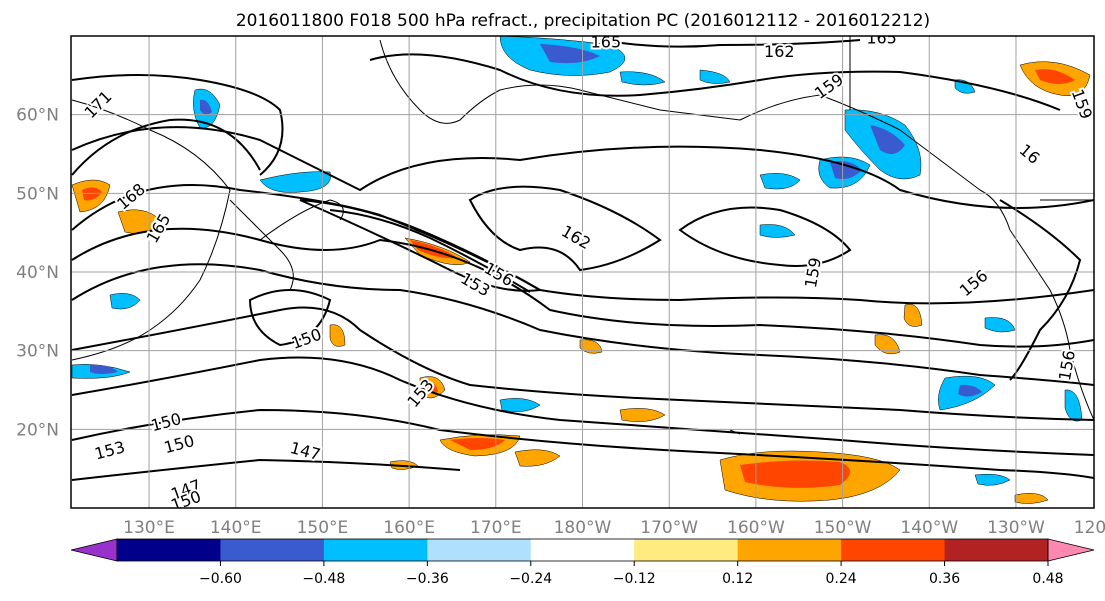 The image size is (1105, 601). What do you see at coordinates (427, 579) in the screenshot?
I see `colorbar-tick-label: −0.36` at bounding box center [427, 579].